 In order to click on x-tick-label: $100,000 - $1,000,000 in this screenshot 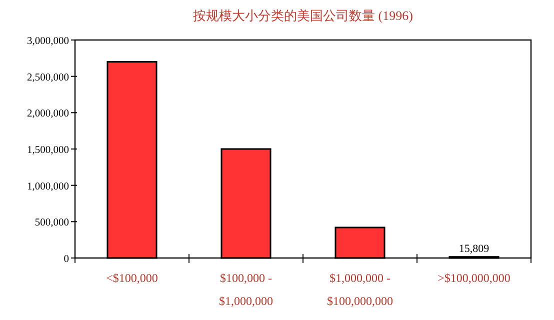, I will do `click(246, 289)`.